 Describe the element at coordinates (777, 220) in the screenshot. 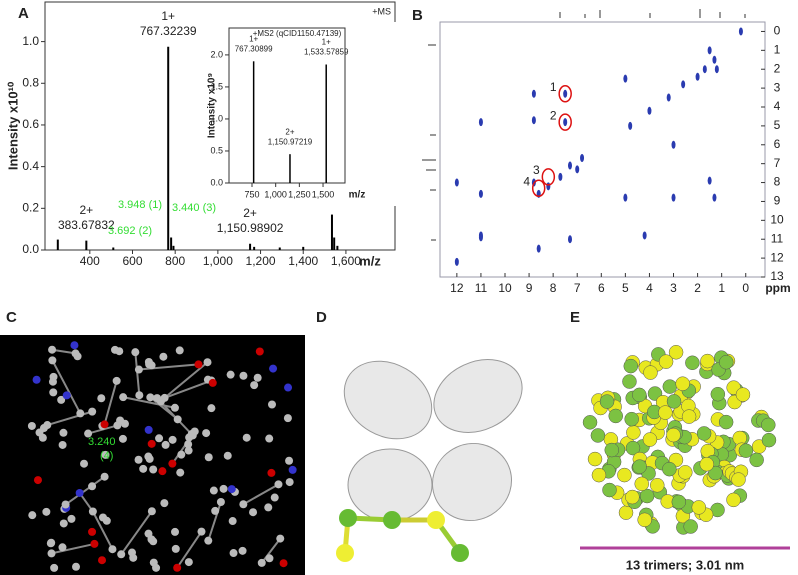

I see `y-tick-label: 10` at that location.